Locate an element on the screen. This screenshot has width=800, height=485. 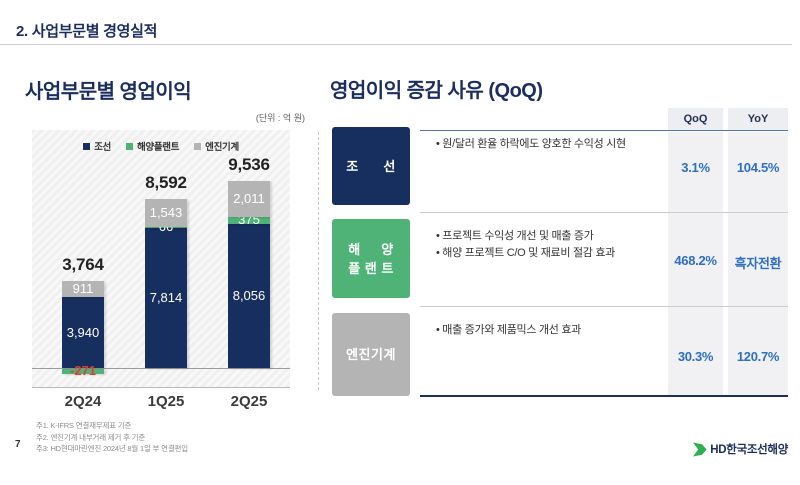
company-logo: HD한국조선해양 is located at coordinates (740, 449).